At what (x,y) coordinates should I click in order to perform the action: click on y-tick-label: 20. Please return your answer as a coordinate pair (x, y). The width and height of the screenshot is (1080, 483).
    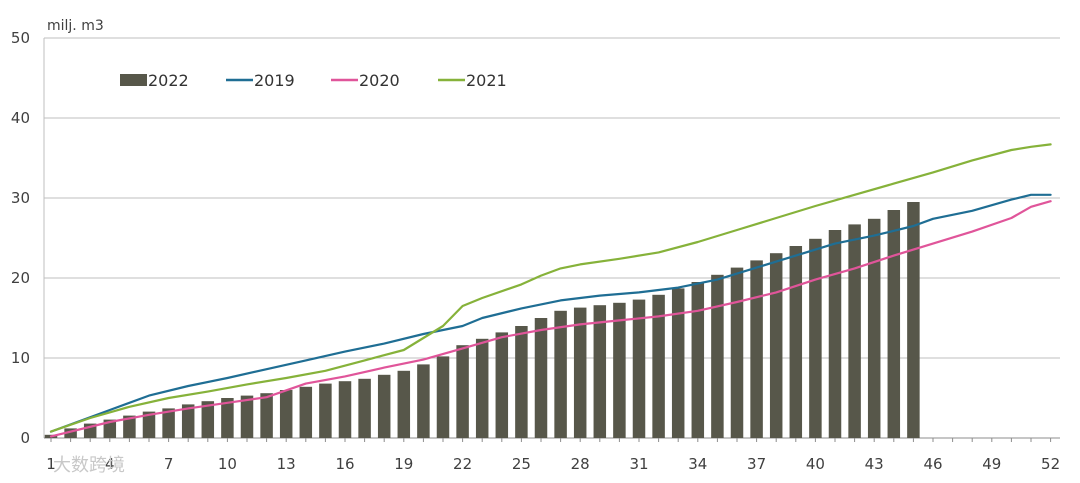
    Looking at the image, I should click on (20, 278).